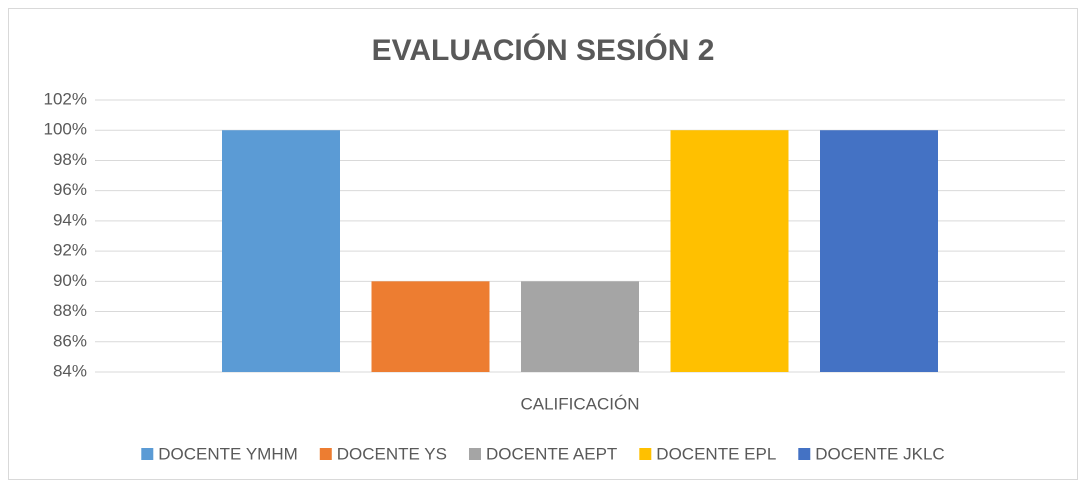 The image size is (1086, 487). Describe the element at coordinates (392, 453) in the screenshot. I see `legend-label: DOCENTE YS` at that location.